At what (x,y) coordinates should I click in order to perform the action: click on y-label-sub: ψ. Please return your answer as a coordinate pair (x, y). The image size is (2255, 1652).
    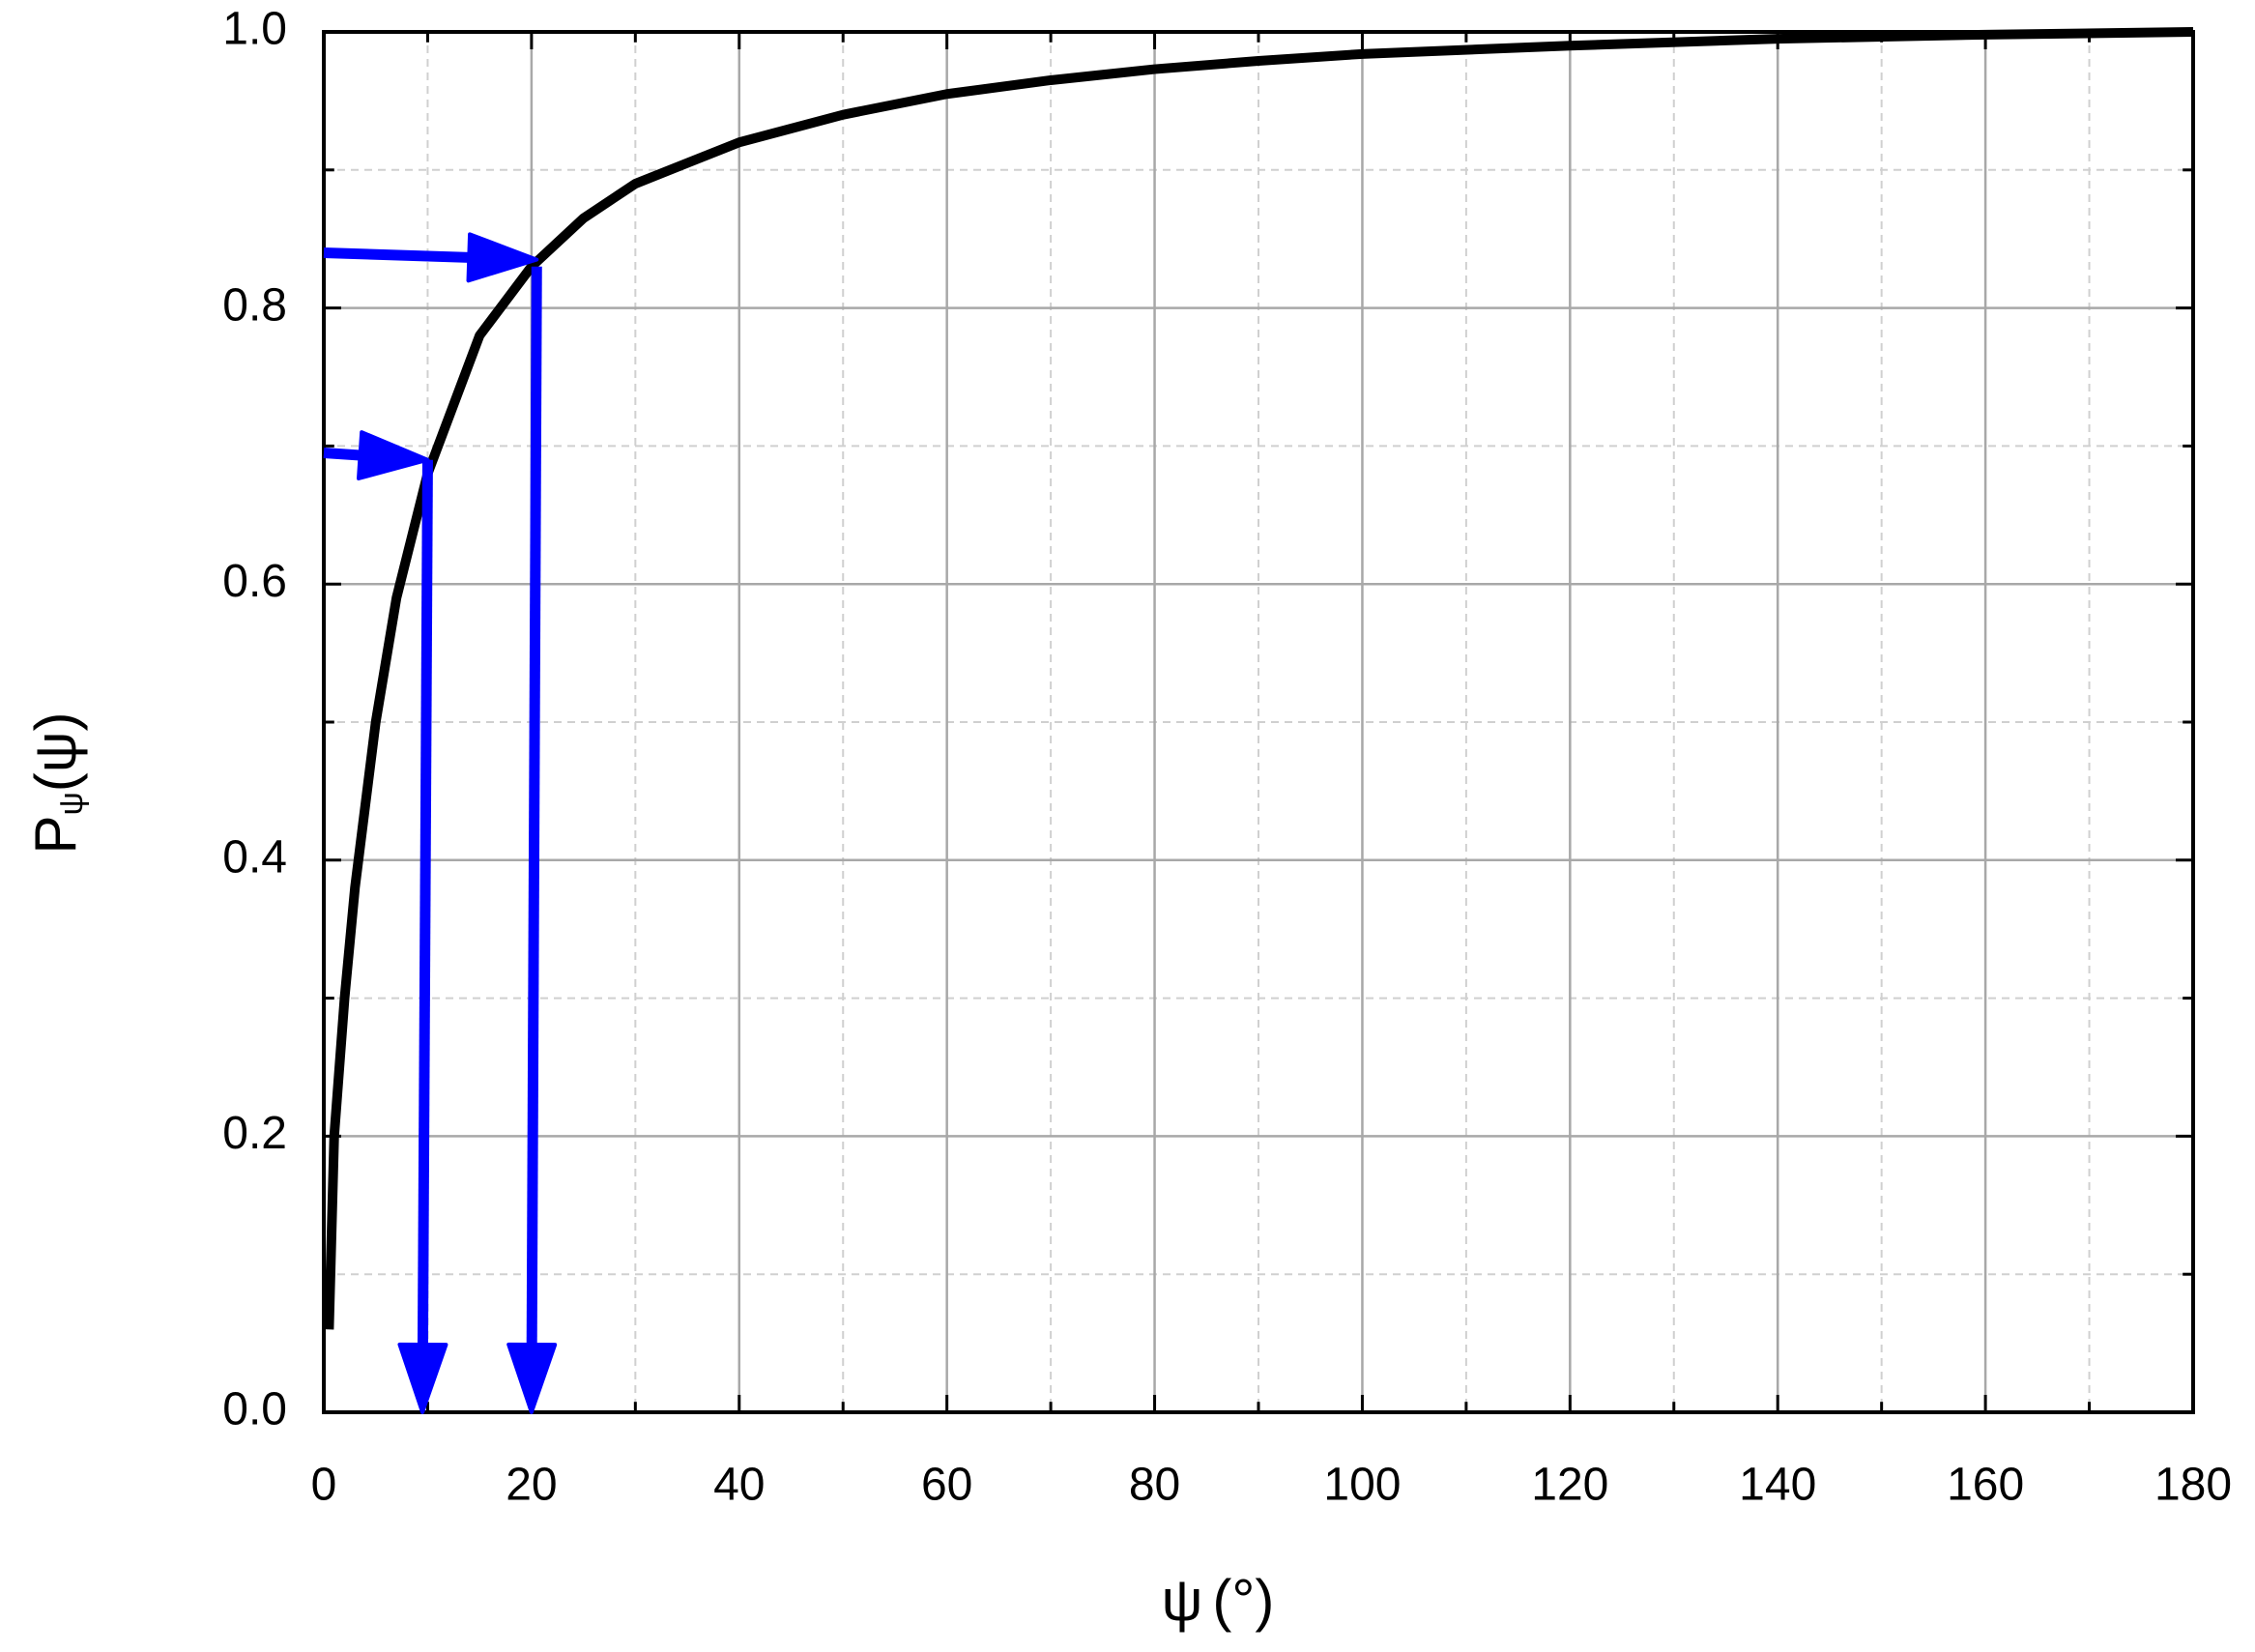
    Looking at the image, I should click on (72, 803).